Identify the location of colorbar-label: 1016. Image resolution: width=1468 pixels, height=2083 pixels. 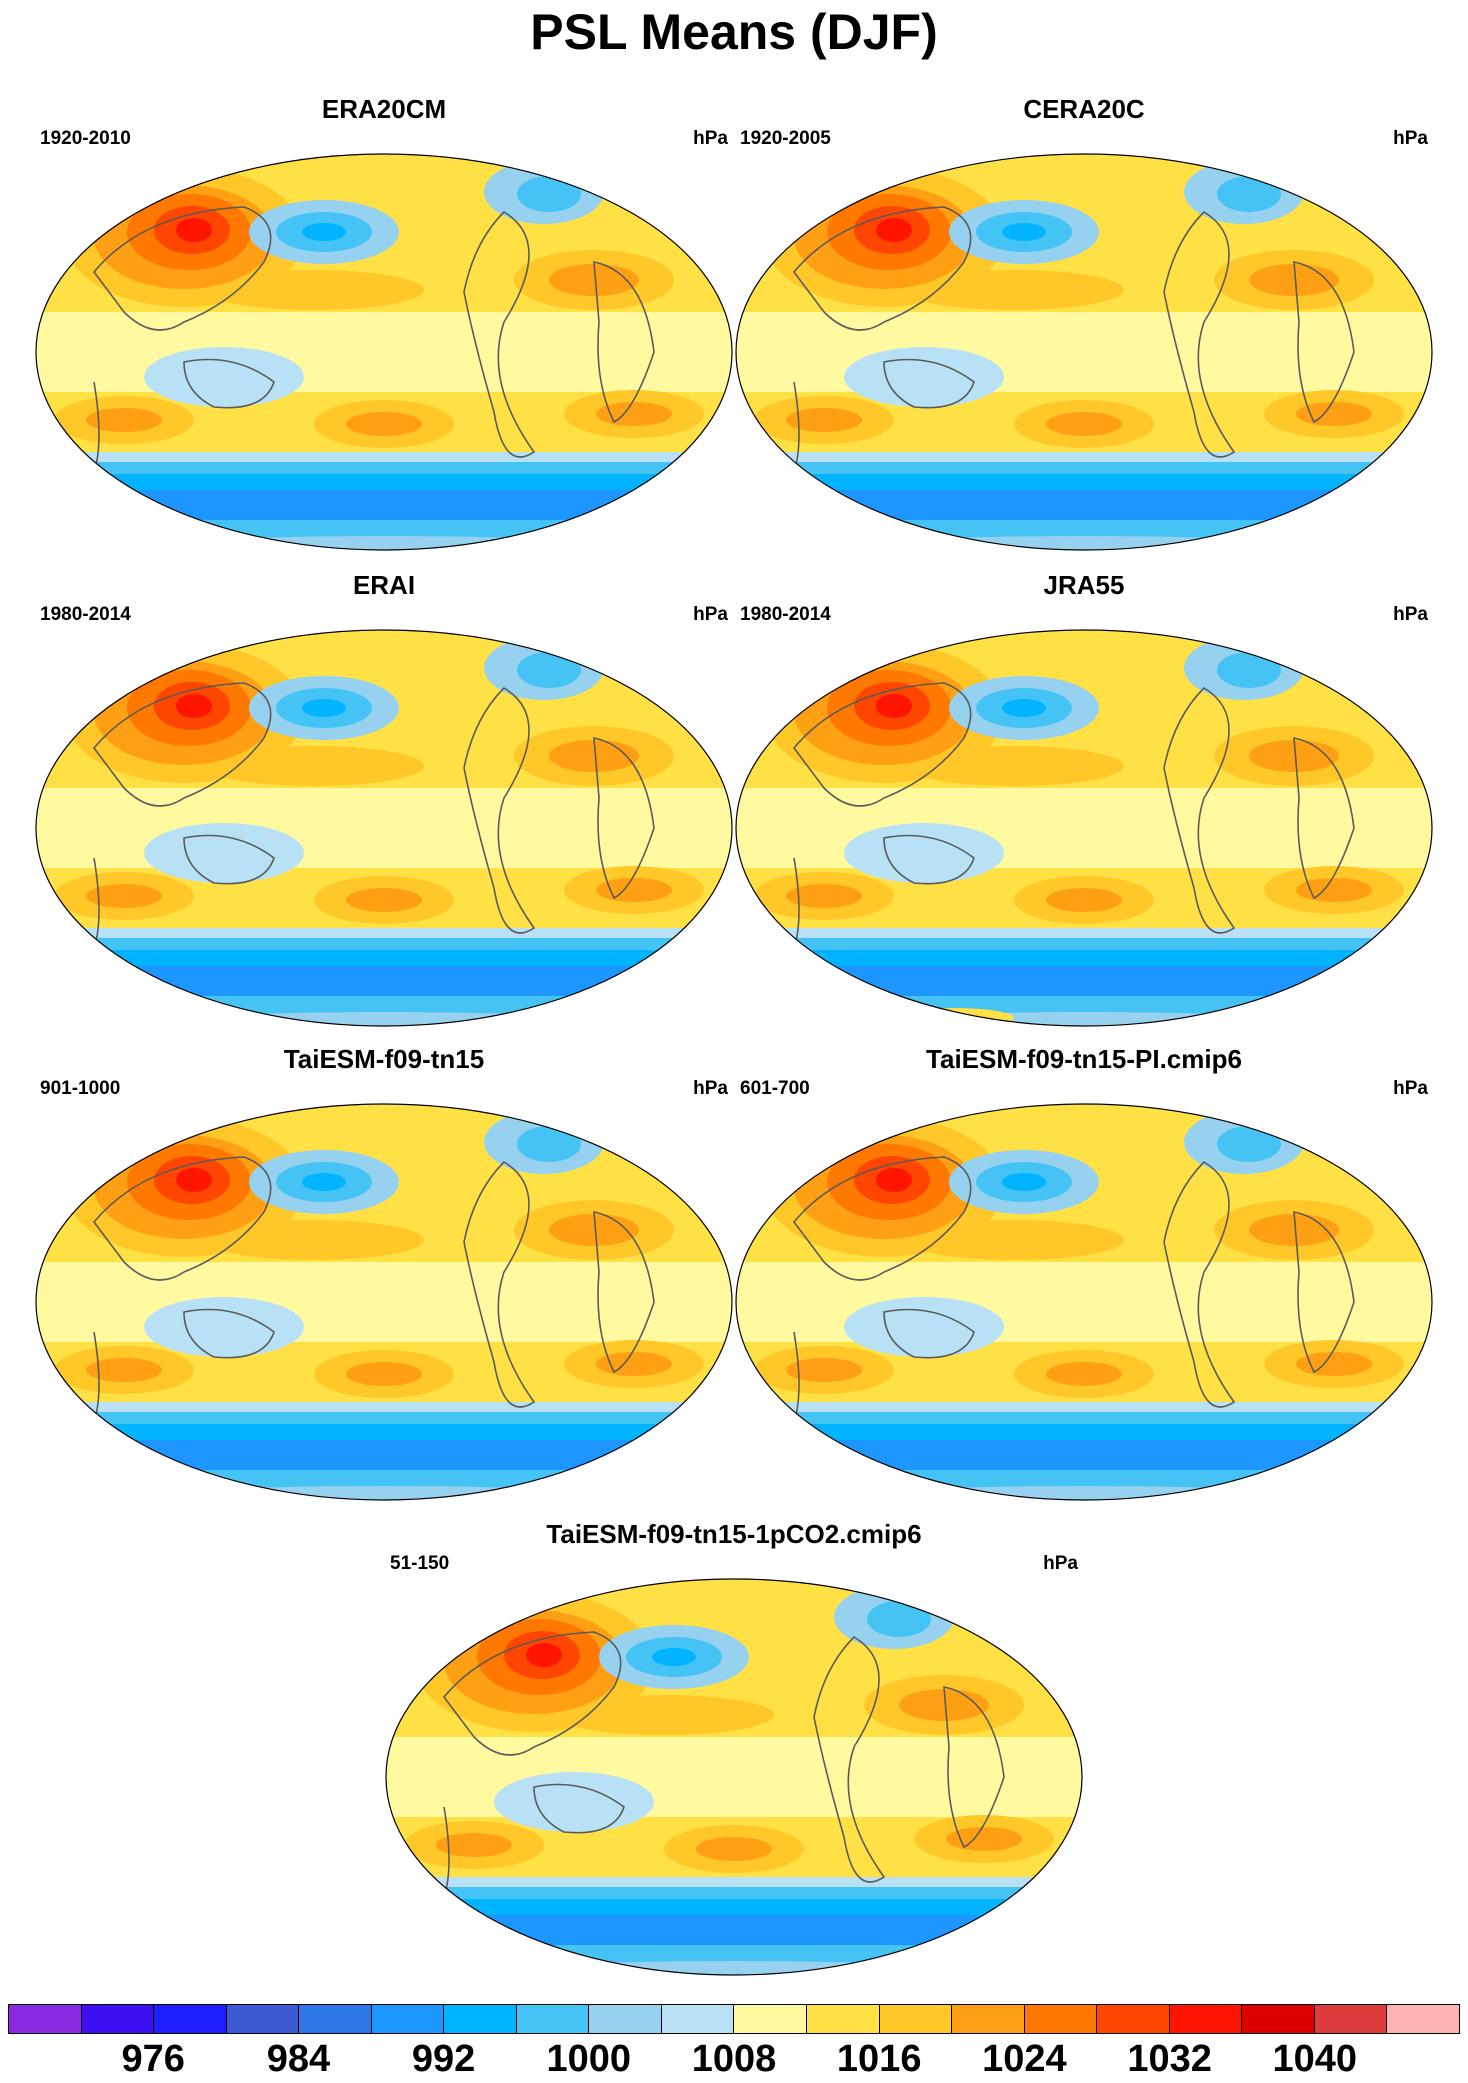
(879, 2059).